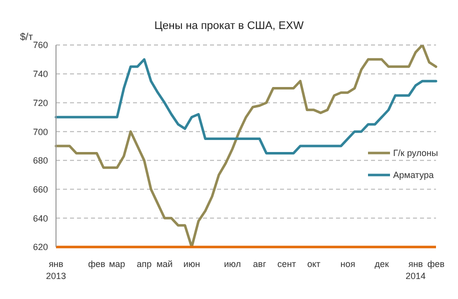 The image size is (458, 299). I want to click on x-tick-label: июн, so click(191, 264).